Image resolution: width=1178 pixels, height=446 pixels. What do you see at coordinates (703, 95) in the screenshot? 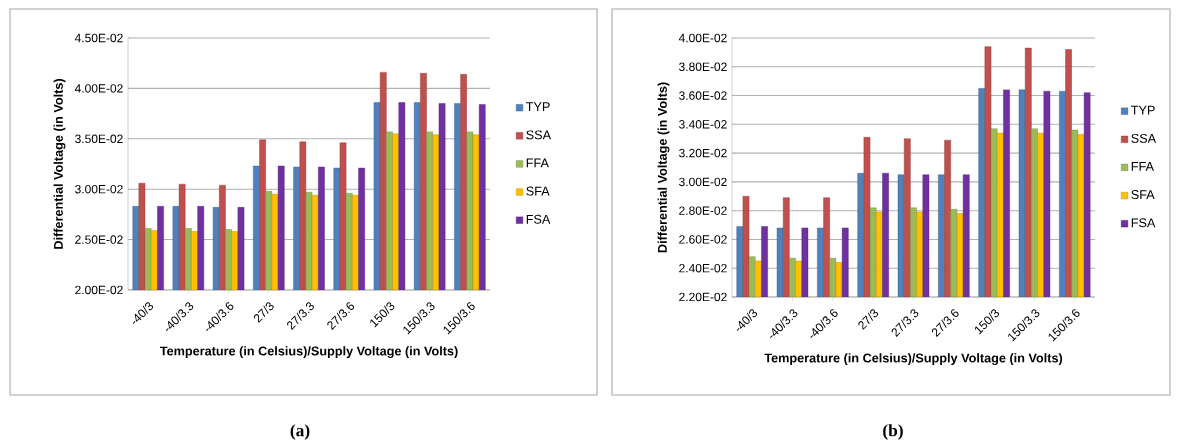
I see `y-tick-label: 3.60E-02` at bounding box center [703, 95].